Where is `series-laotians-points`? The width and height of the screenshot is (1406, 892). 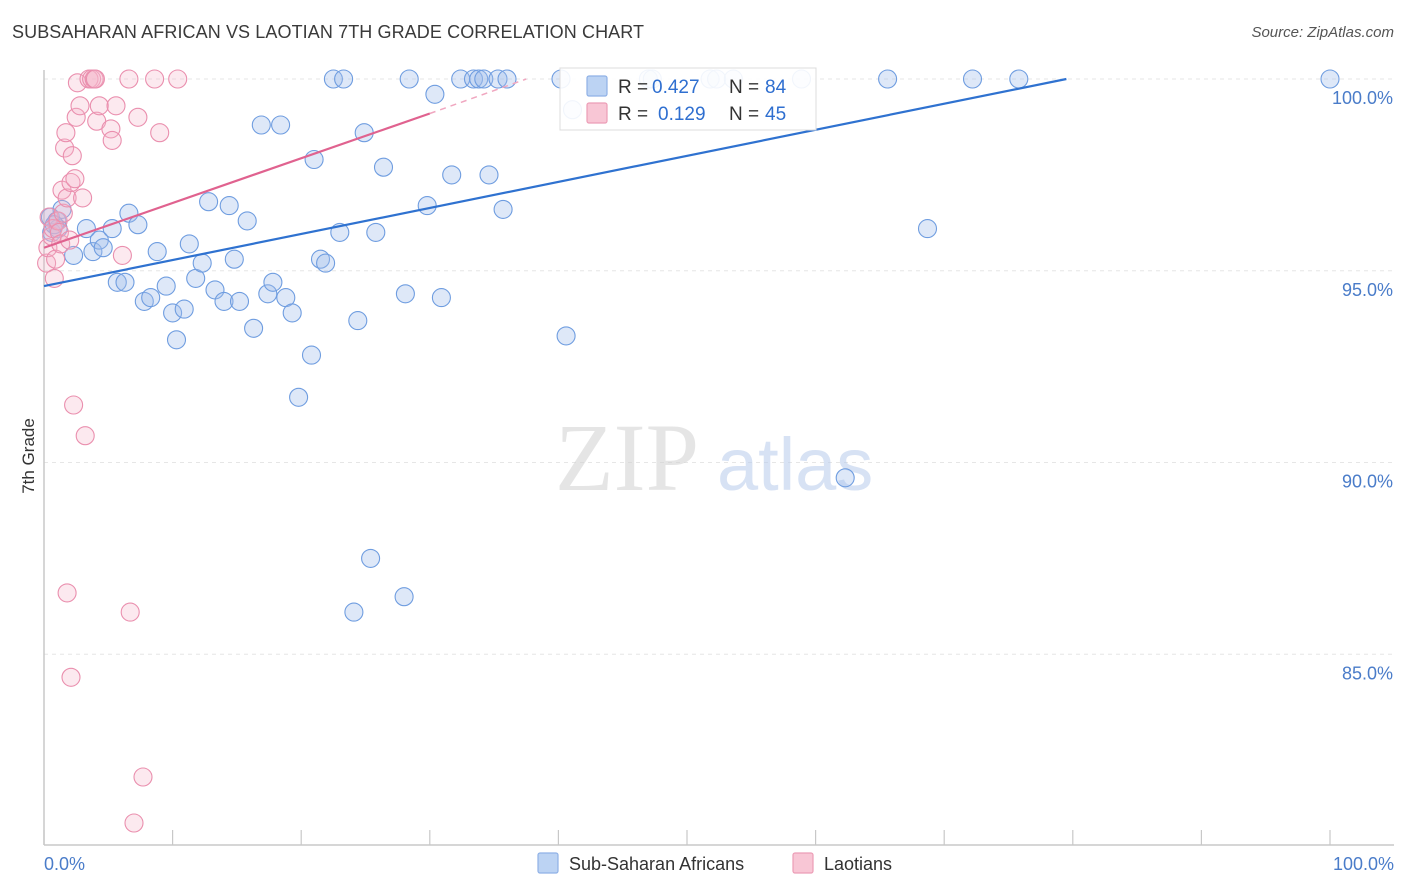 series-laotians-points is located at coordinates (112, 451).